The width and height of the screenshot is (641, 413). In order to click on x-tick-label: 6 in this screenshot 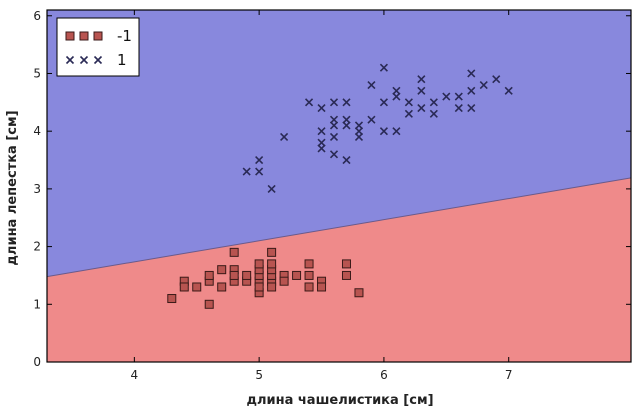, I will do `click(384, 375)`.